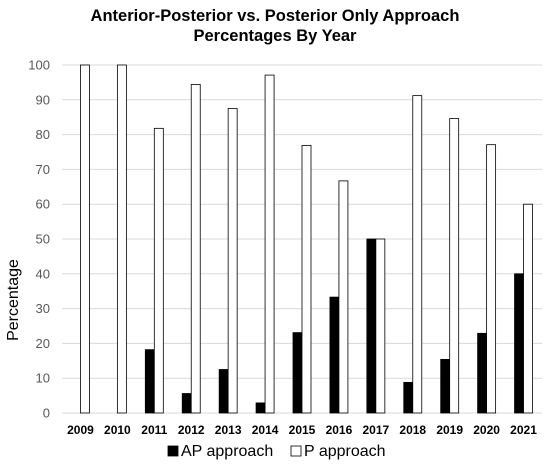 The height and width of the screenshot is (473, 550). What do you see at coordinates (13, 300) in the screenshot?
I see `y-axis-label: Percentage` at bounding box center [13, 300].